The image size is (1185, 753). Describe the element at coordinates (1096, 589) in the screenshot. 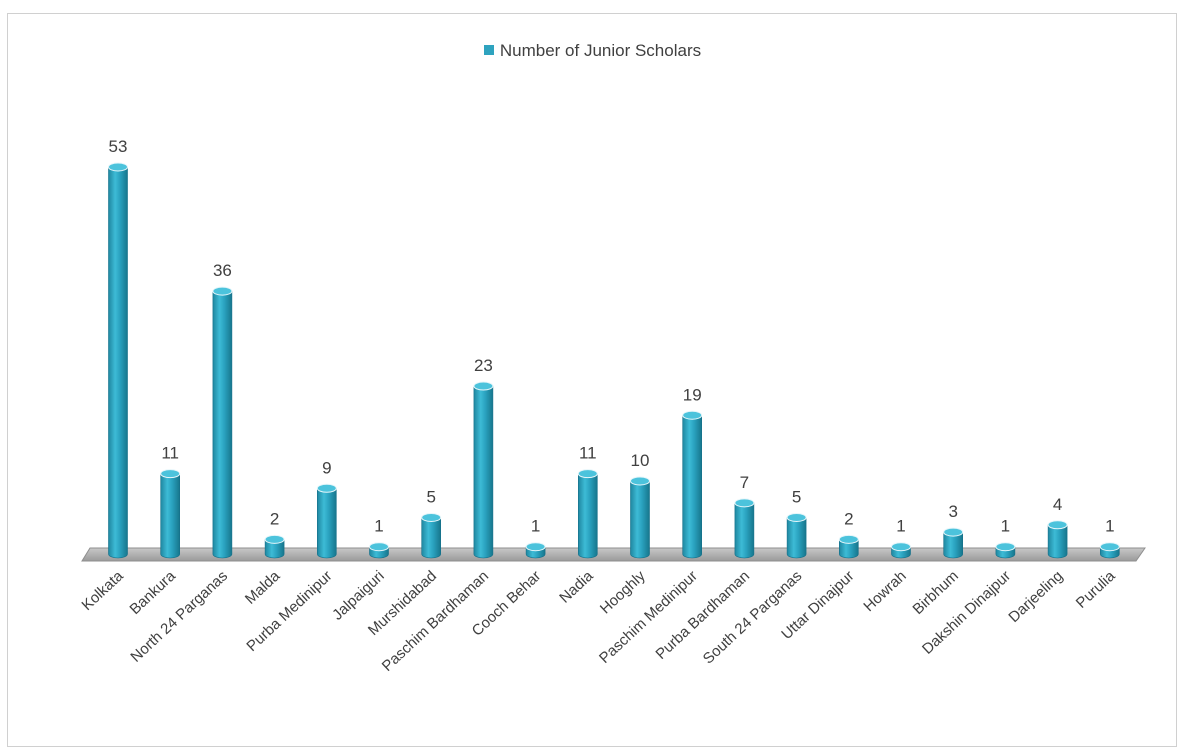

I see `category-label: Purulia` at that location.